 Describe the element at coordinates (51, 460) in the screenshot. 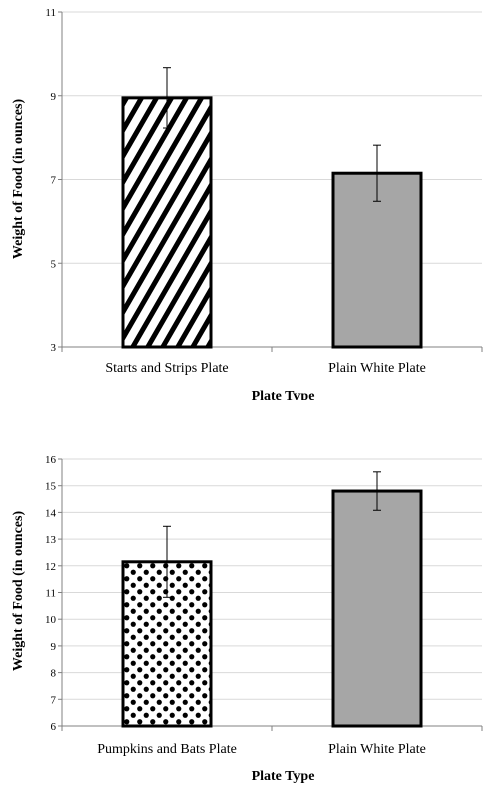

I see `y-tick-label: 16` at that location.